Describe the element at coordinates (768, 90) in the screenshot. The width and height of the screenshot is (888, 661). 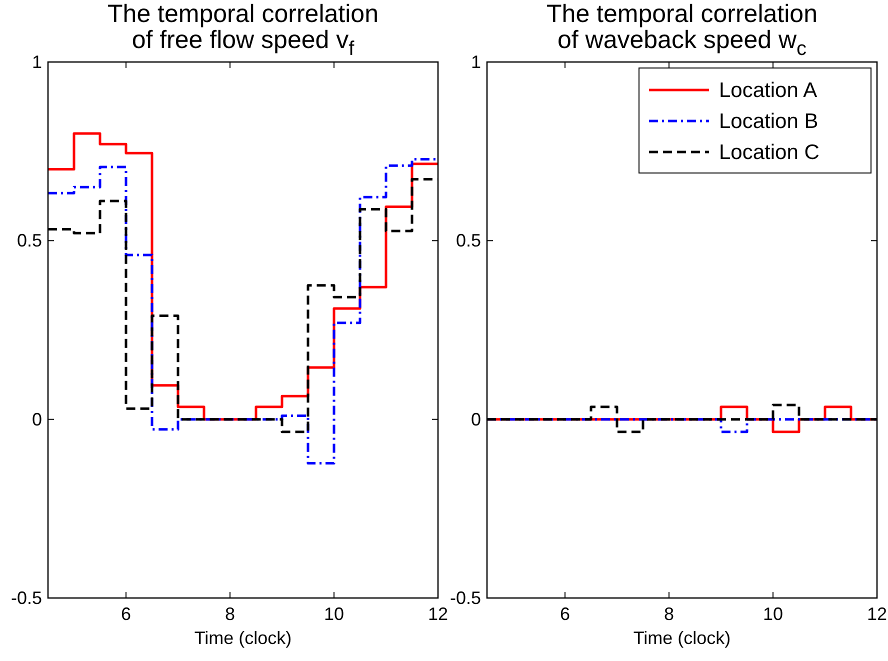
I see `legend-label: Location A` at that location.